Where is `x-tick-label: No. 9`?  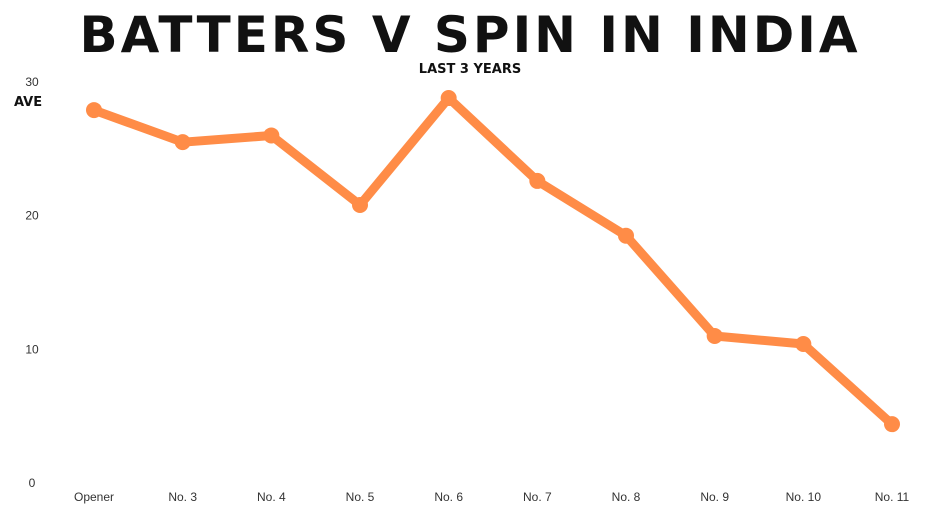 x-tick-label: No. 9 is located at coordinates (714, 497).